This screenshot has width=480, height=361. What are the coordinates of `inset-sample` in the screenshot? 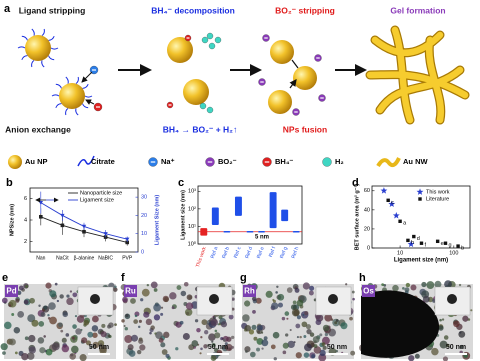 It's located at (333, 299).